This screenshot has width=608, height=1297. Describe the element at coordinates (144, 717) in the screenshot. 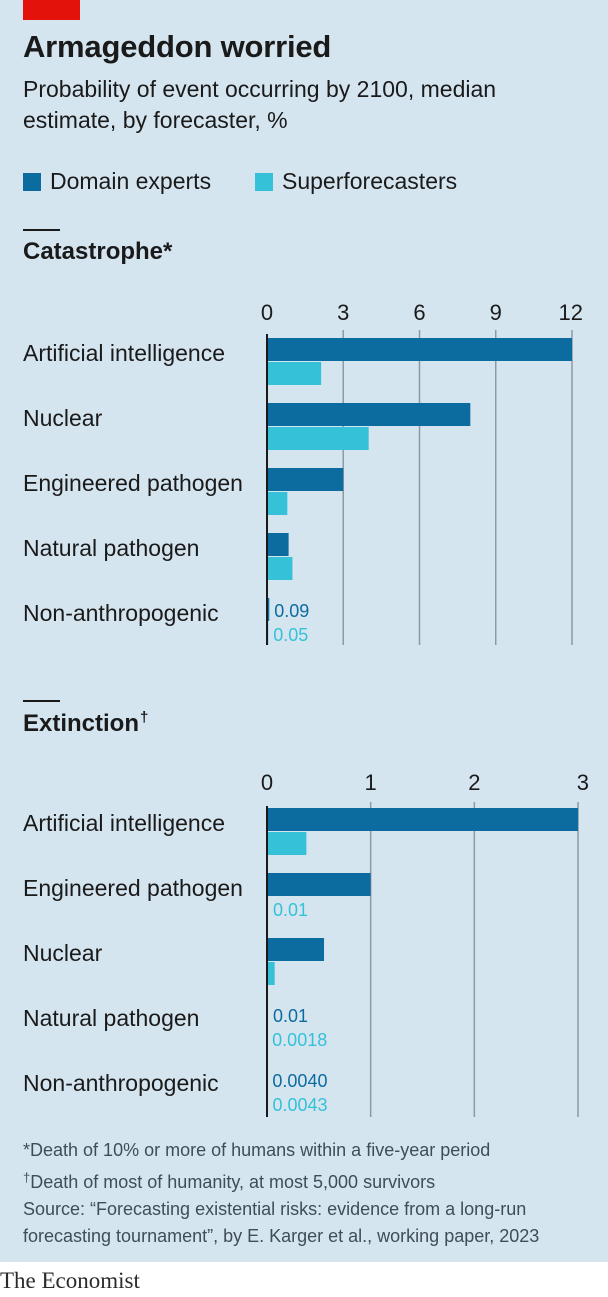

I see `extinction-title-mark: †` at that location.